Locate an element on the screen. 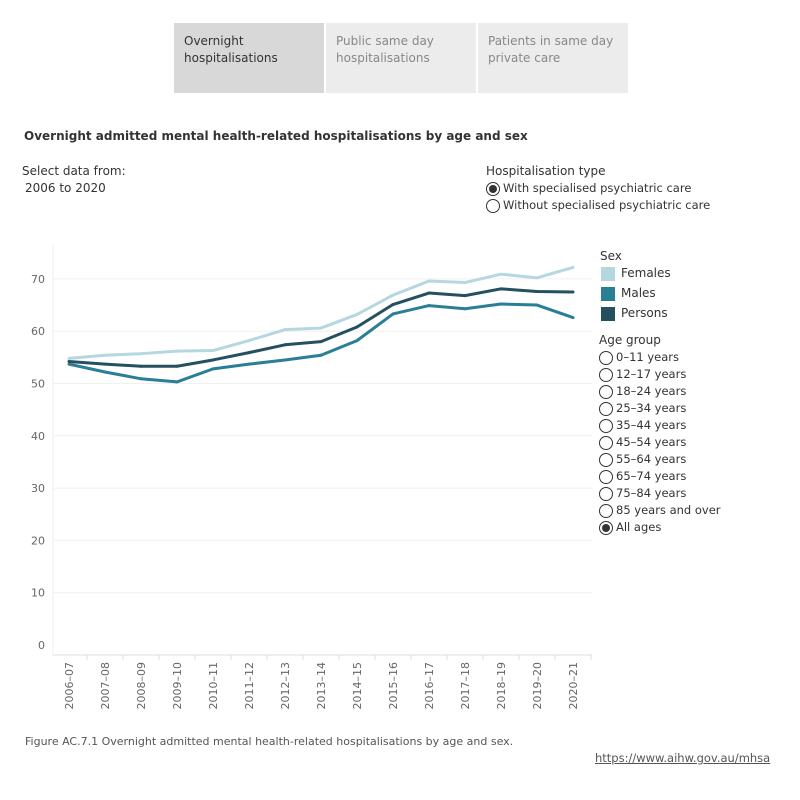 This screenshot has height=800, width=800. y-tick-label: 0 is located at coordinates (41, 645).